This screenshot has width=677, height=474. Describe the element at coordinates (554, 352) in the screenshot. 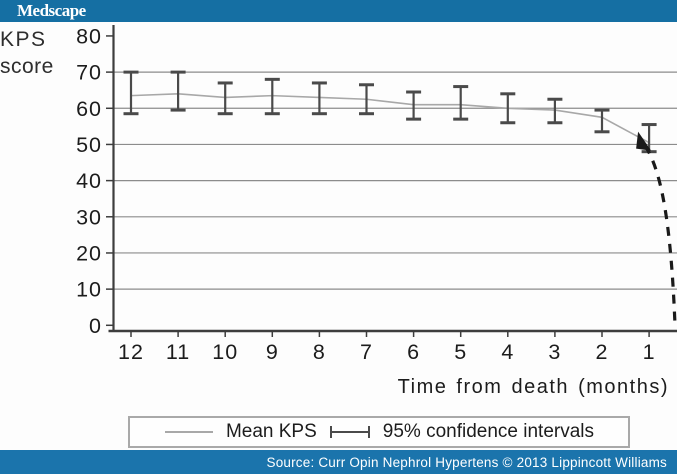

I see `x-tick-label: 3` at that location.